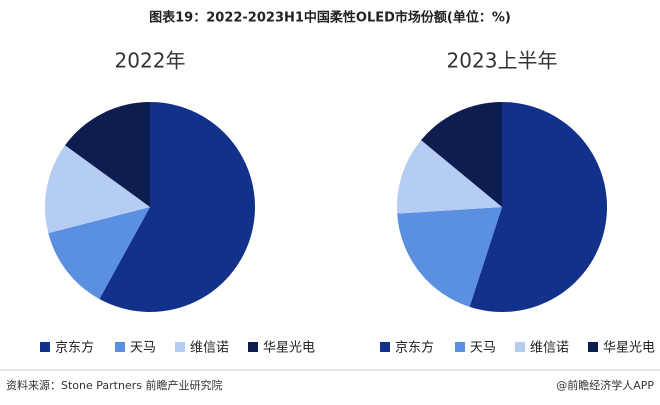 Image resolution: width=660 pixels, height=405 pixels. I want to click on chart-subtitle: 2023上半年, so click(502, 61).